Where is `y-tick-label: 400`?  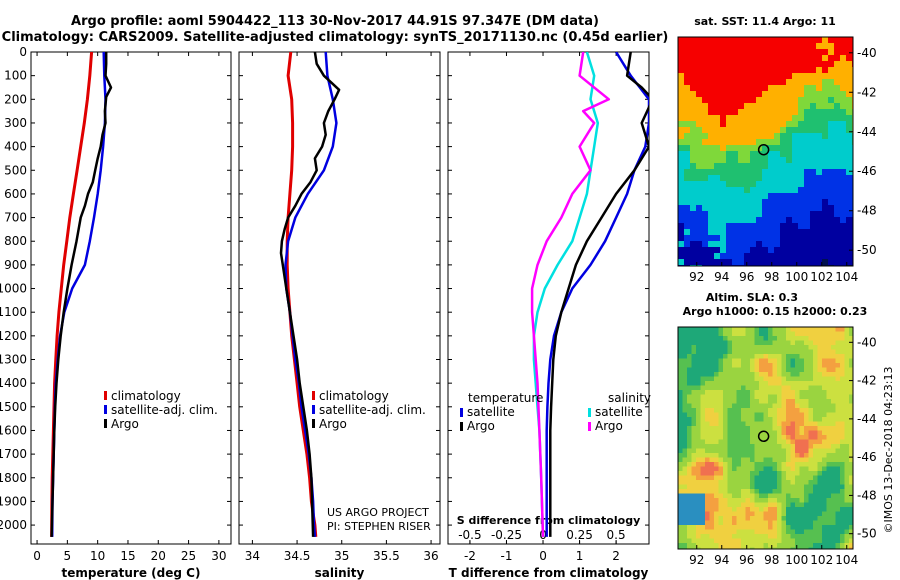 y-tick-label: 400 is located at coordinates (15, 147).